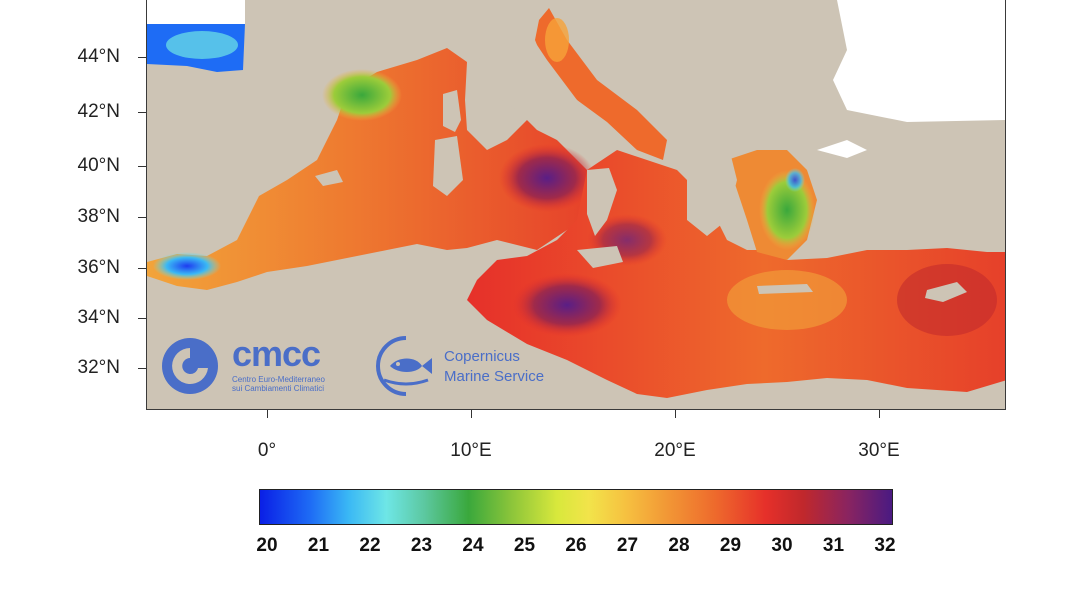 The width and height of the screenshot is (1080, 610). Describe the element at coordinates (471, 450) in the screenshot. I see `longitude-label: 10°E` at that location.